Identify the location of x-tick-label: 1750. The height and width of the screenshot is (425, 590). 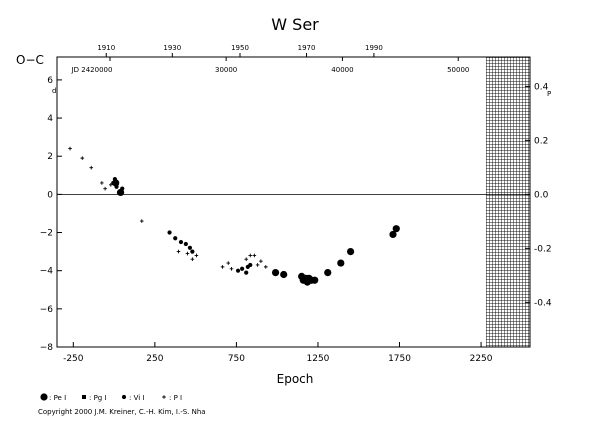
(399, 359).